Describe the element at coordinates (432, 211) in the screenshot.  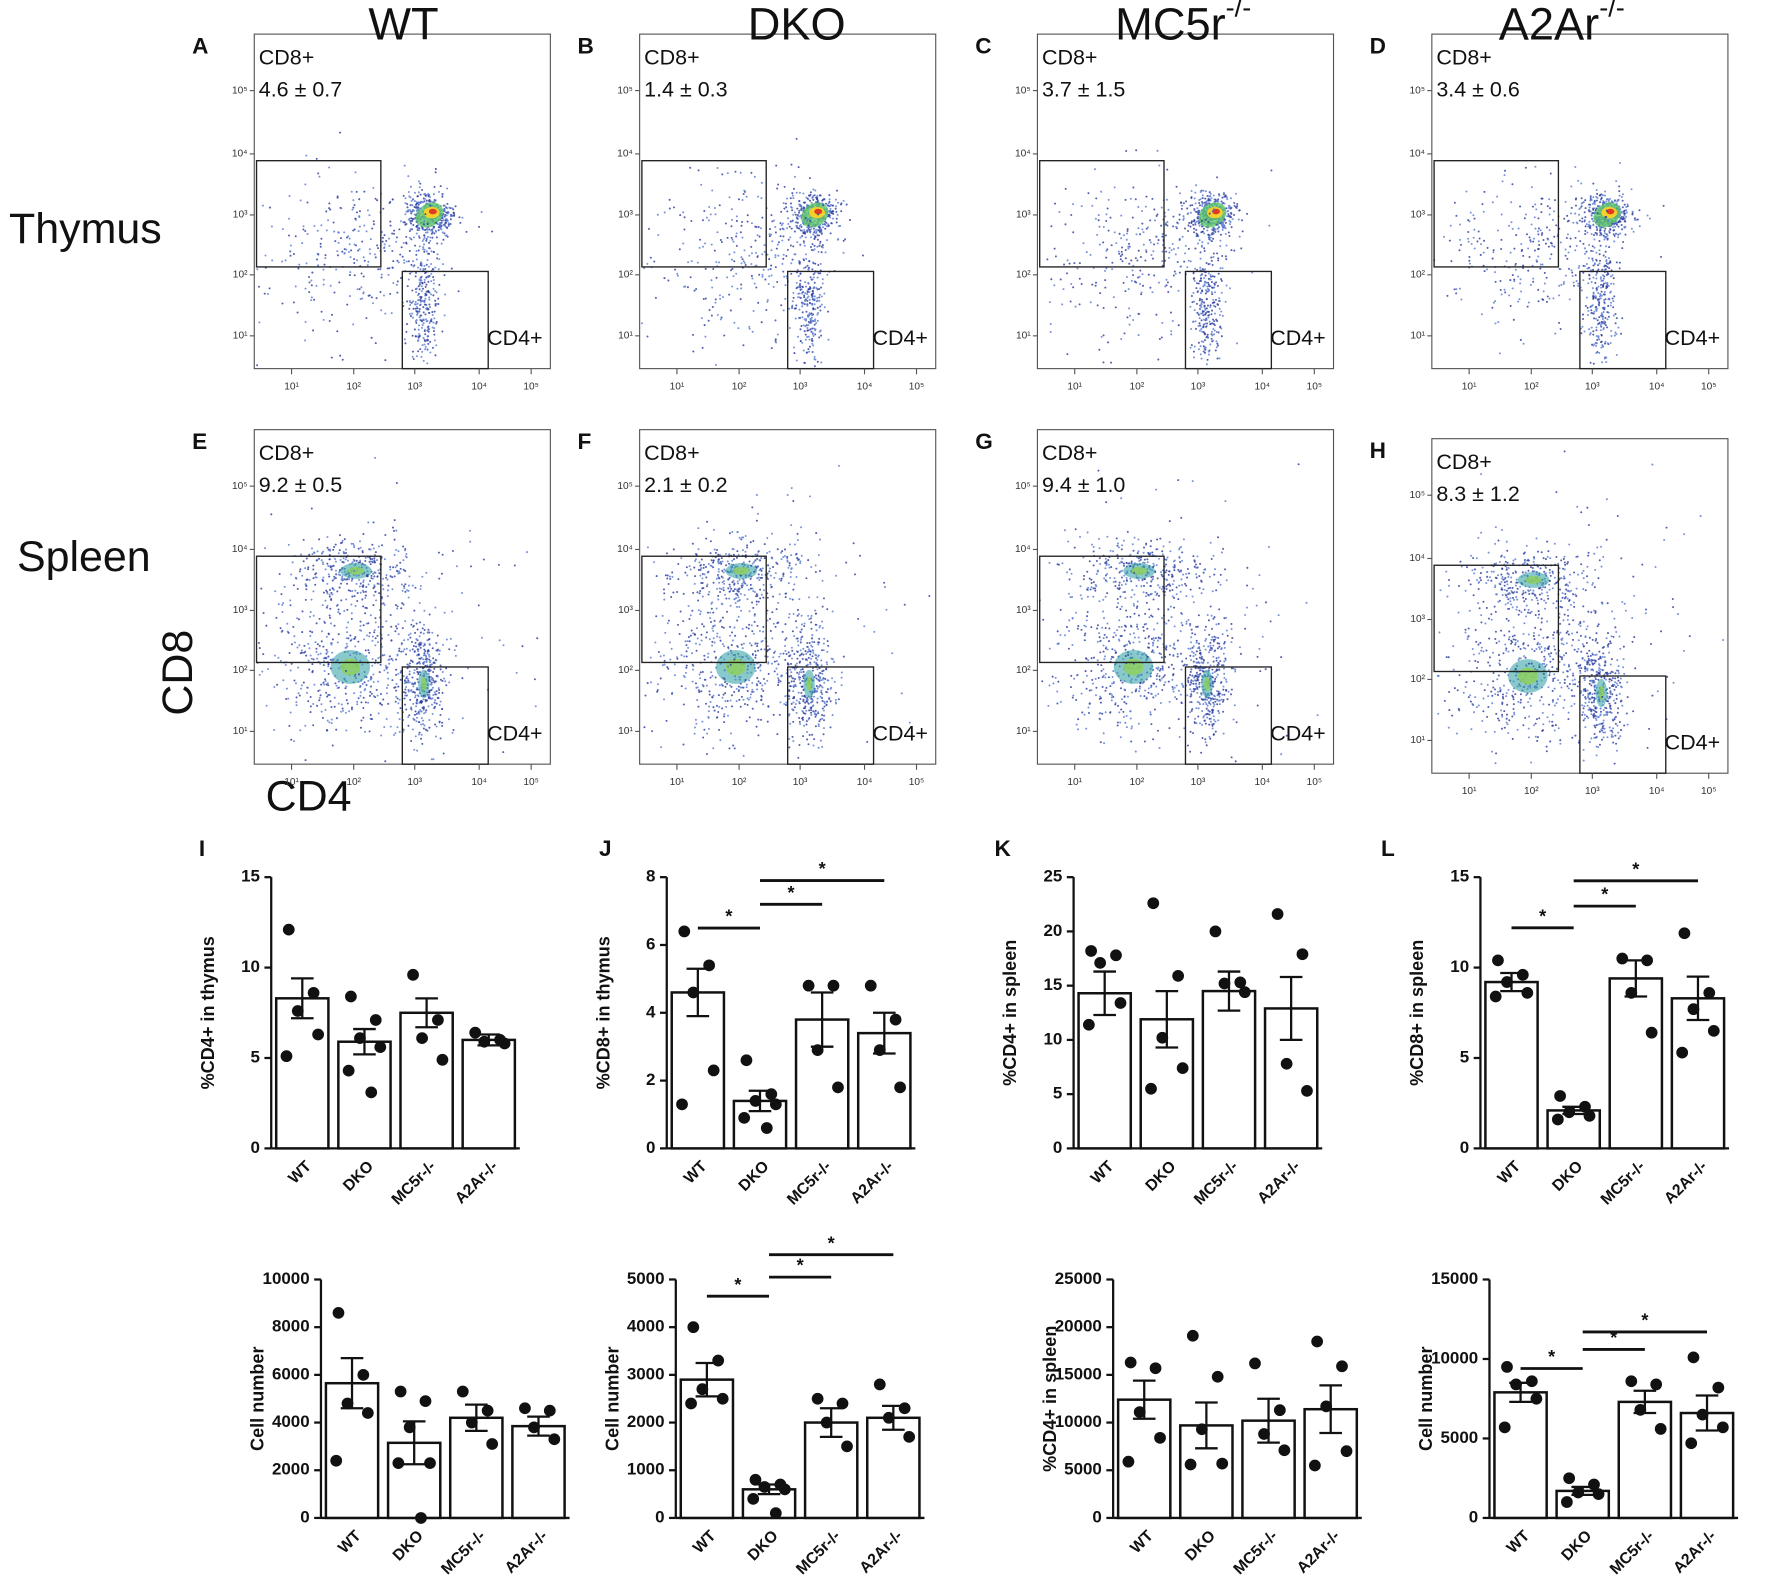
I see `density-core` at that location.